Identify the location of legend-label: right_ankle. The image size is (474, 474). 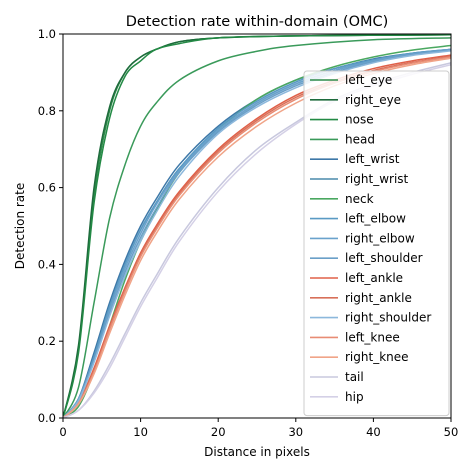
(378, 298).